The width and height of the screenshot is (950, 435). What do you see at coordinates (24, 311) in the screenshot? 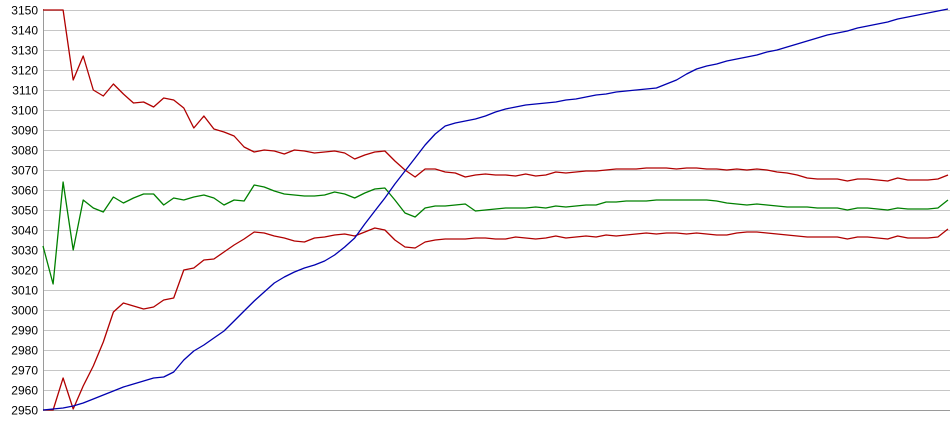
I see `y-axis-tick-label-3000: 3000` at bounding box center [24, 311].